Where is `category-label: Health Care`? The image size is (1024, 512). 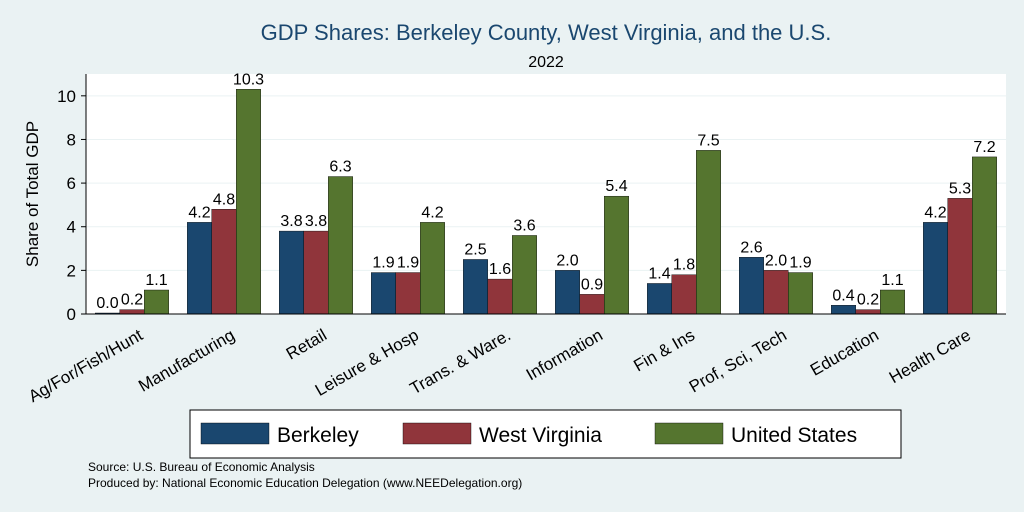
category-label: Health Care is located at coordinates (930, 356).